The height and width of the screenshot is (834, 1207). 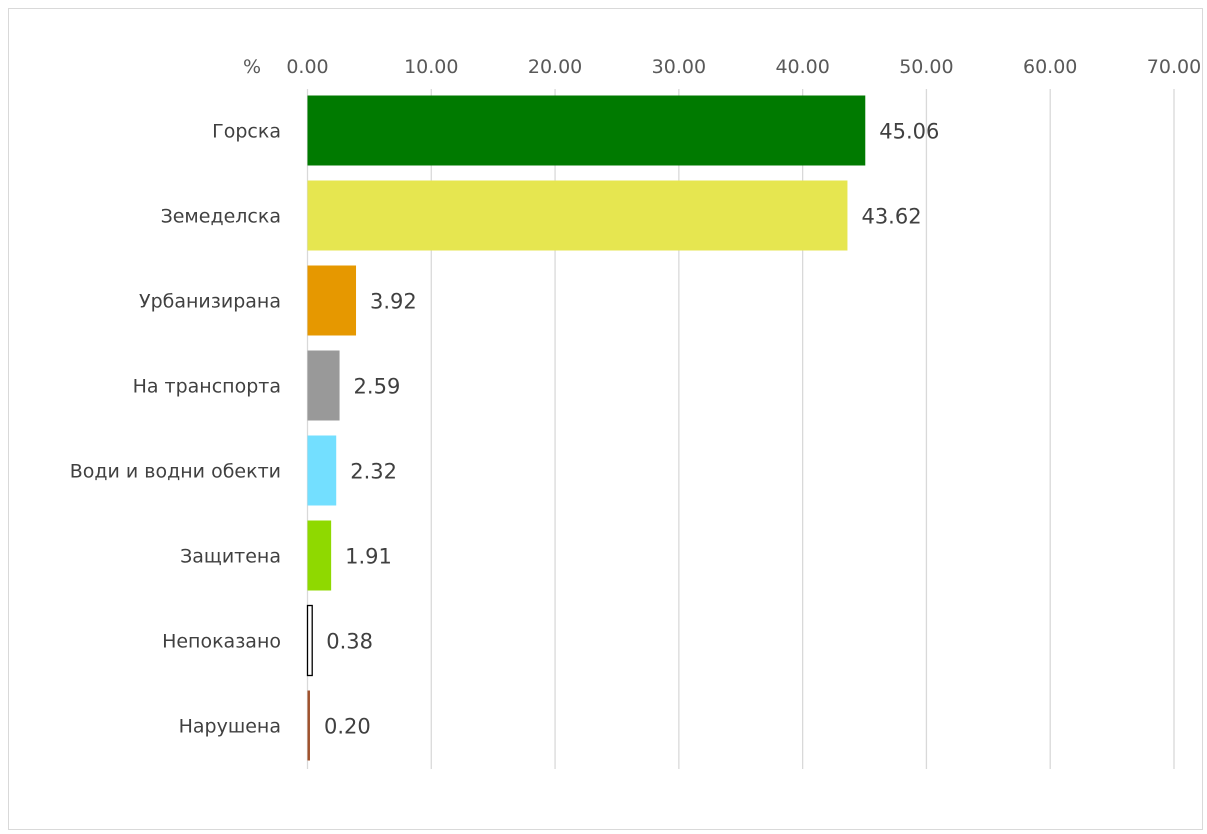 What do you see at coordinates (175, 472) in the screenshot?
I see `category-label: Води и водни обекти` at bounding box center [175, 472].